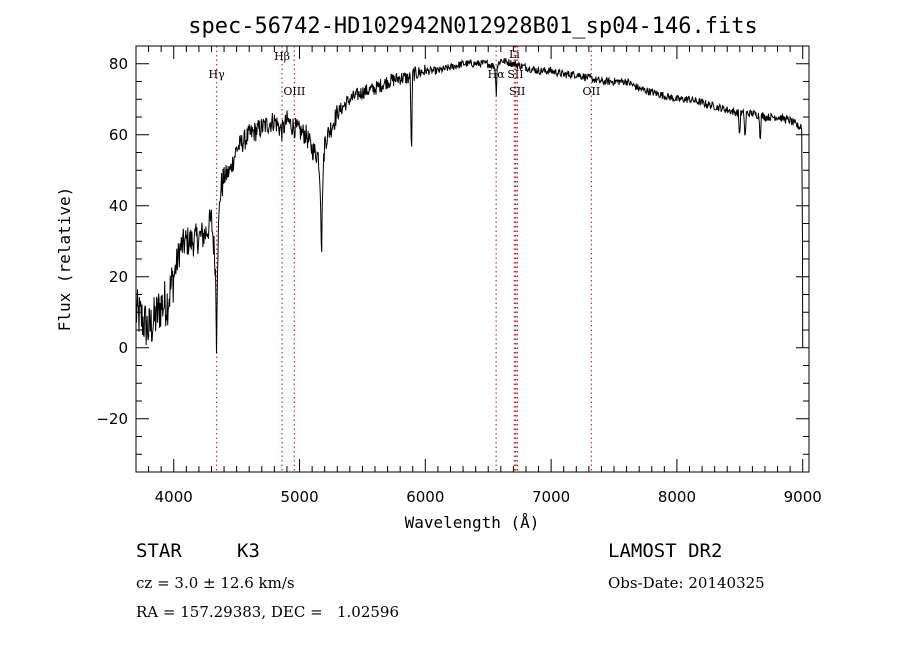 The image size is (900, 650). Describe the element at coordinates (803, 497) in the screenshot. I see `x-tick-label: 9000` at that location.